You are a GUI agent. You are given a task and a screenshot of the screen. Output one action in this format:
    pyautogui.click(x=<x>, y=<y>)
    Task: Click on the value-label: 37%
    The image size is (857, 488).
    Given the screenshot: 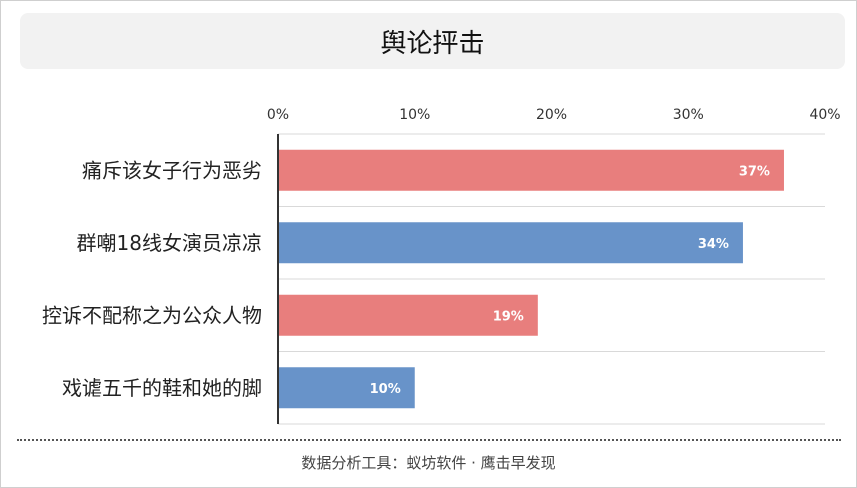 What is the action you would take?
    pyautogui.click(x=754, y=171)
    